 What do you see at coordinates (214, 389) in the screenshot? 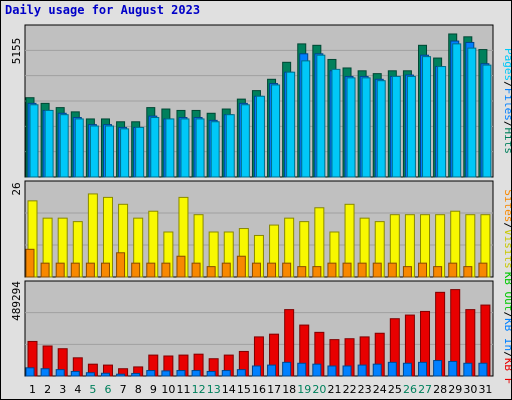
I see `x-tick-label-13: 13` at bounding box center [214, 389].